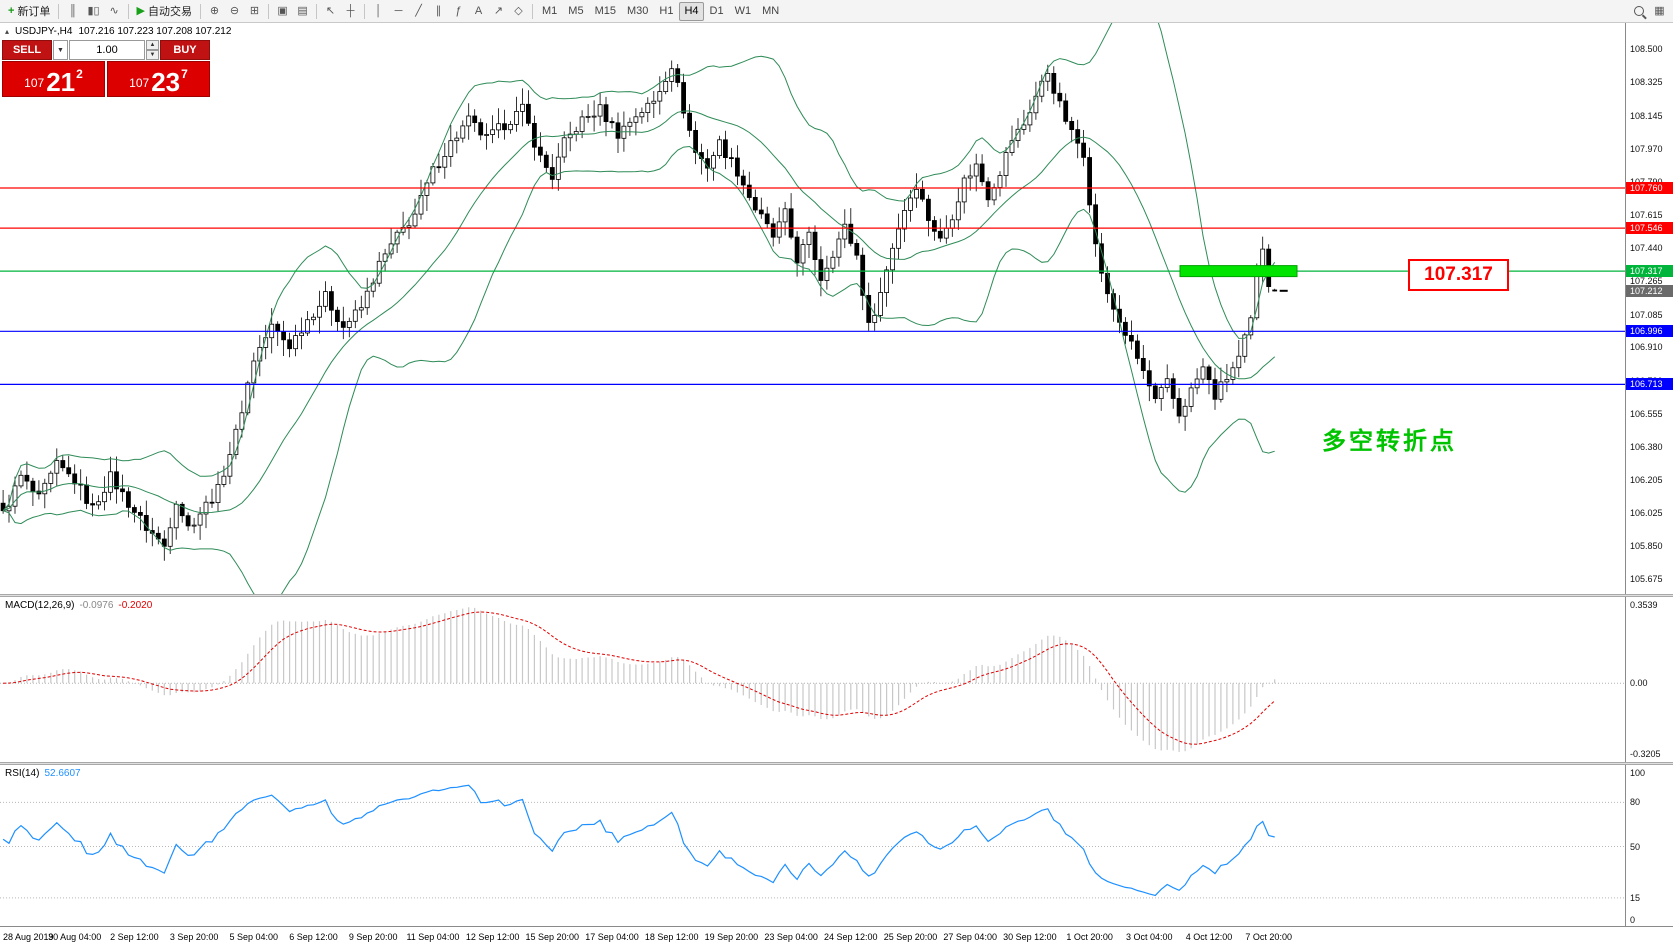 The width and height of the screenshot is (1673, 948). I want to click on line-chart-icon: ∿, so click(114, 10).